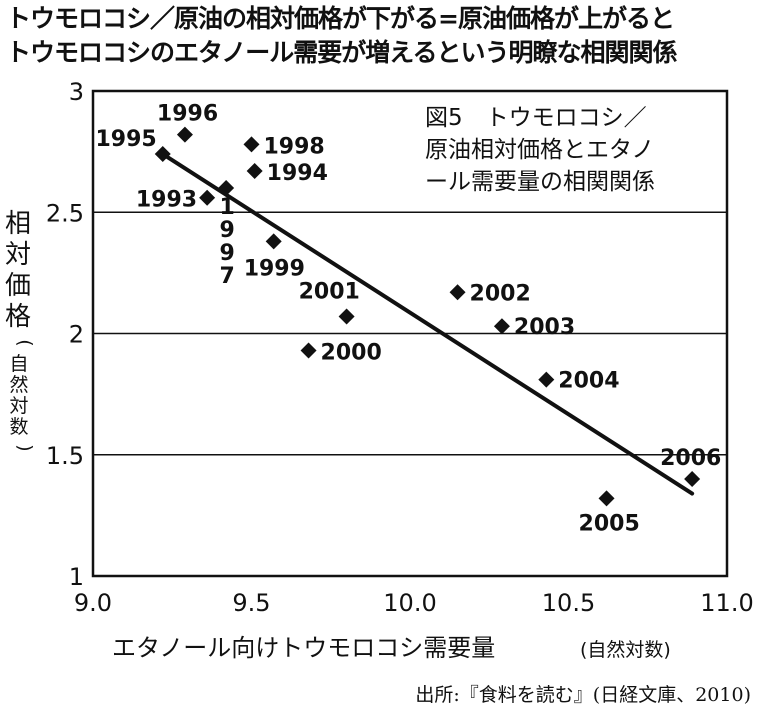 The height and width of the screenshot is (710, 761). Describe the element at coordinates (690, 458) in the screenshot. I see `data-point-label: 2006` at that location.